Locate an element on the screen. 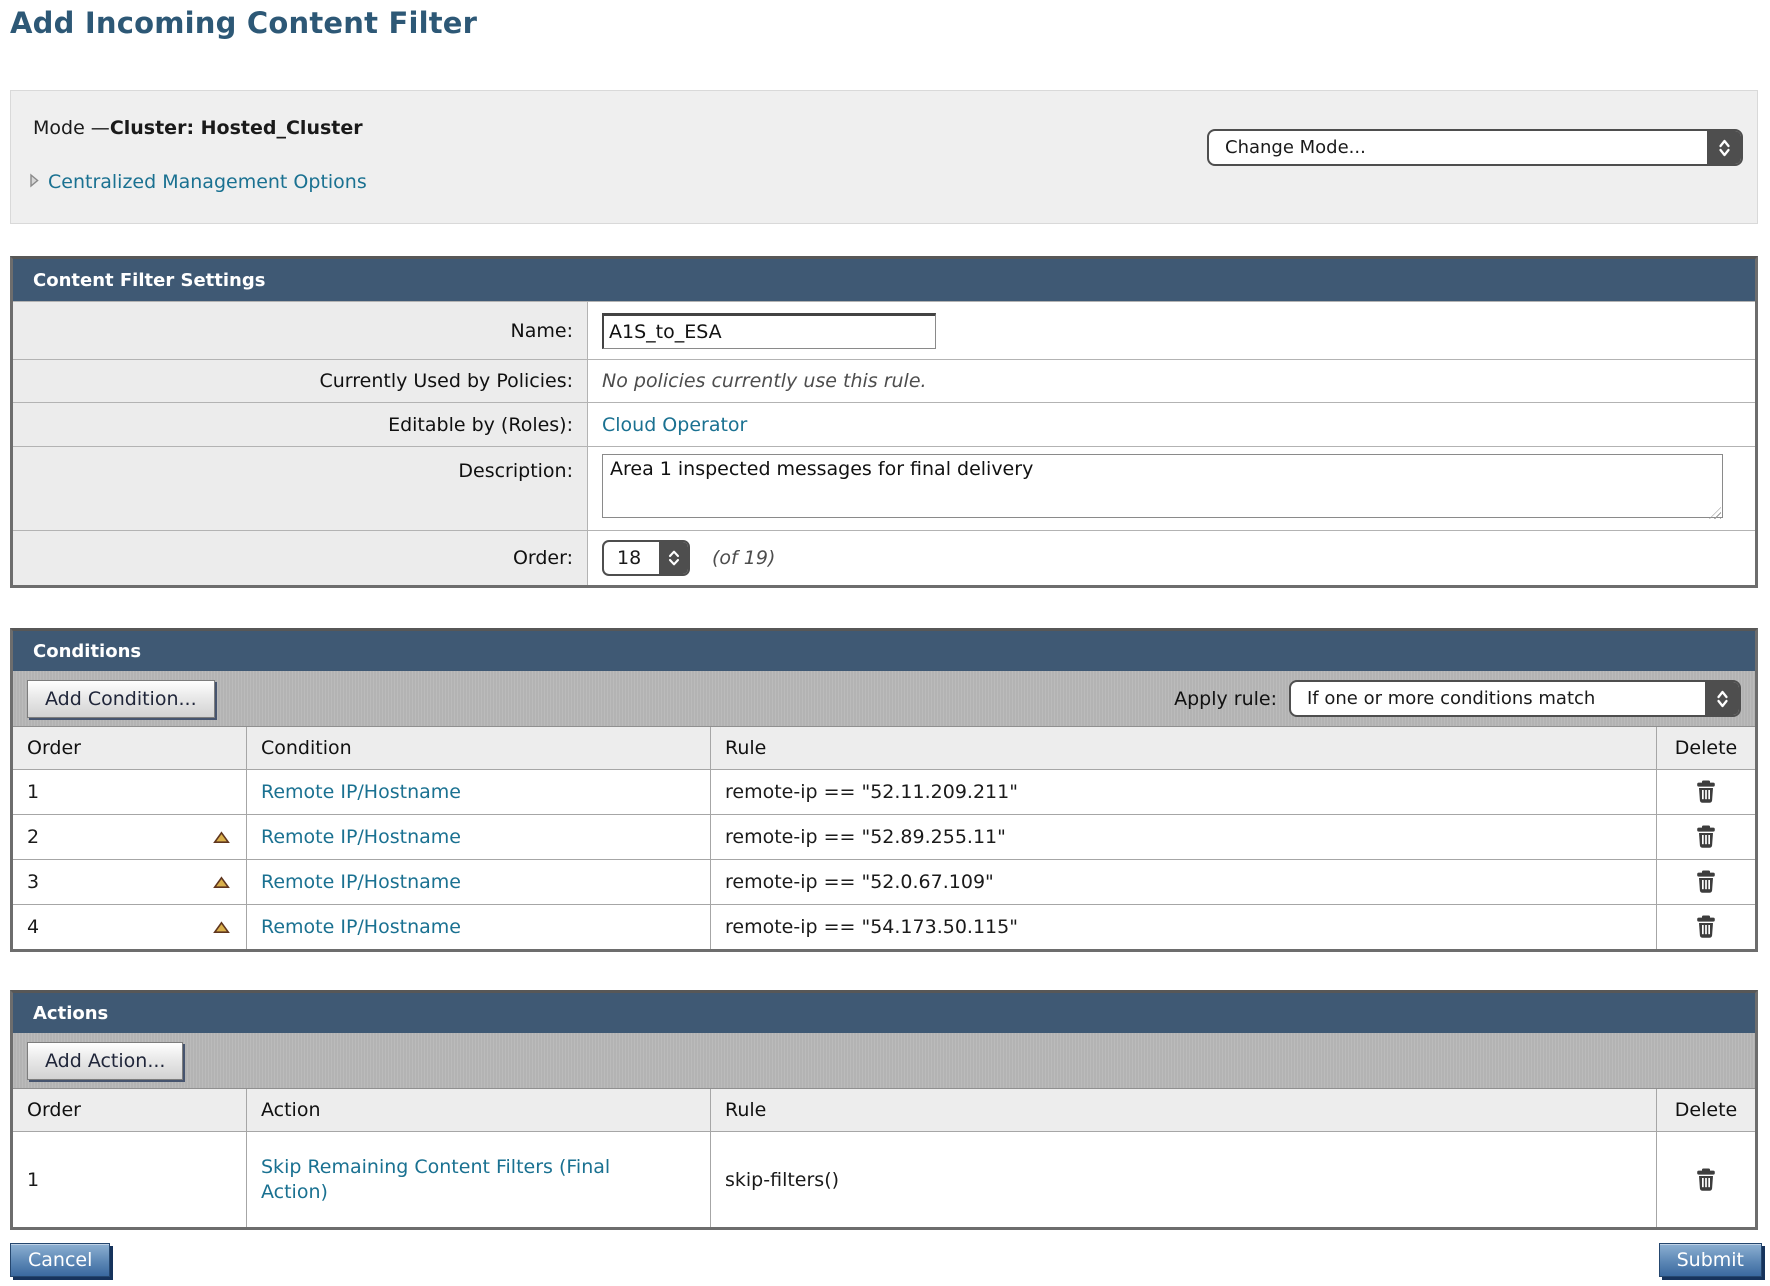 Image resolution: width=1770 pixels, height=1286 pixels. action-order: 1 is located at coordinates (33, 1179).